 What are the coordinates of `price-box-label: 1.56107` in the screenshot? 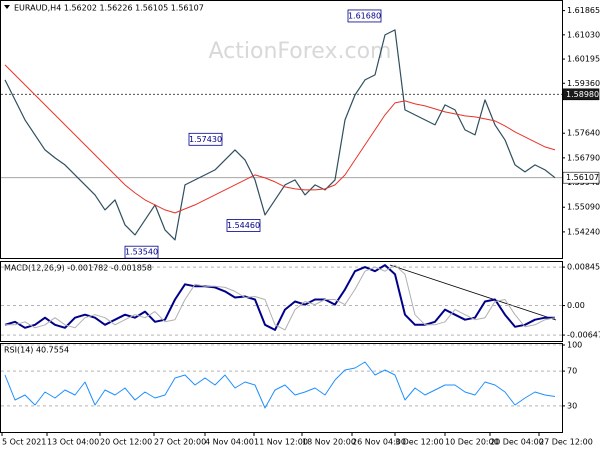 It's located at (582, 177).